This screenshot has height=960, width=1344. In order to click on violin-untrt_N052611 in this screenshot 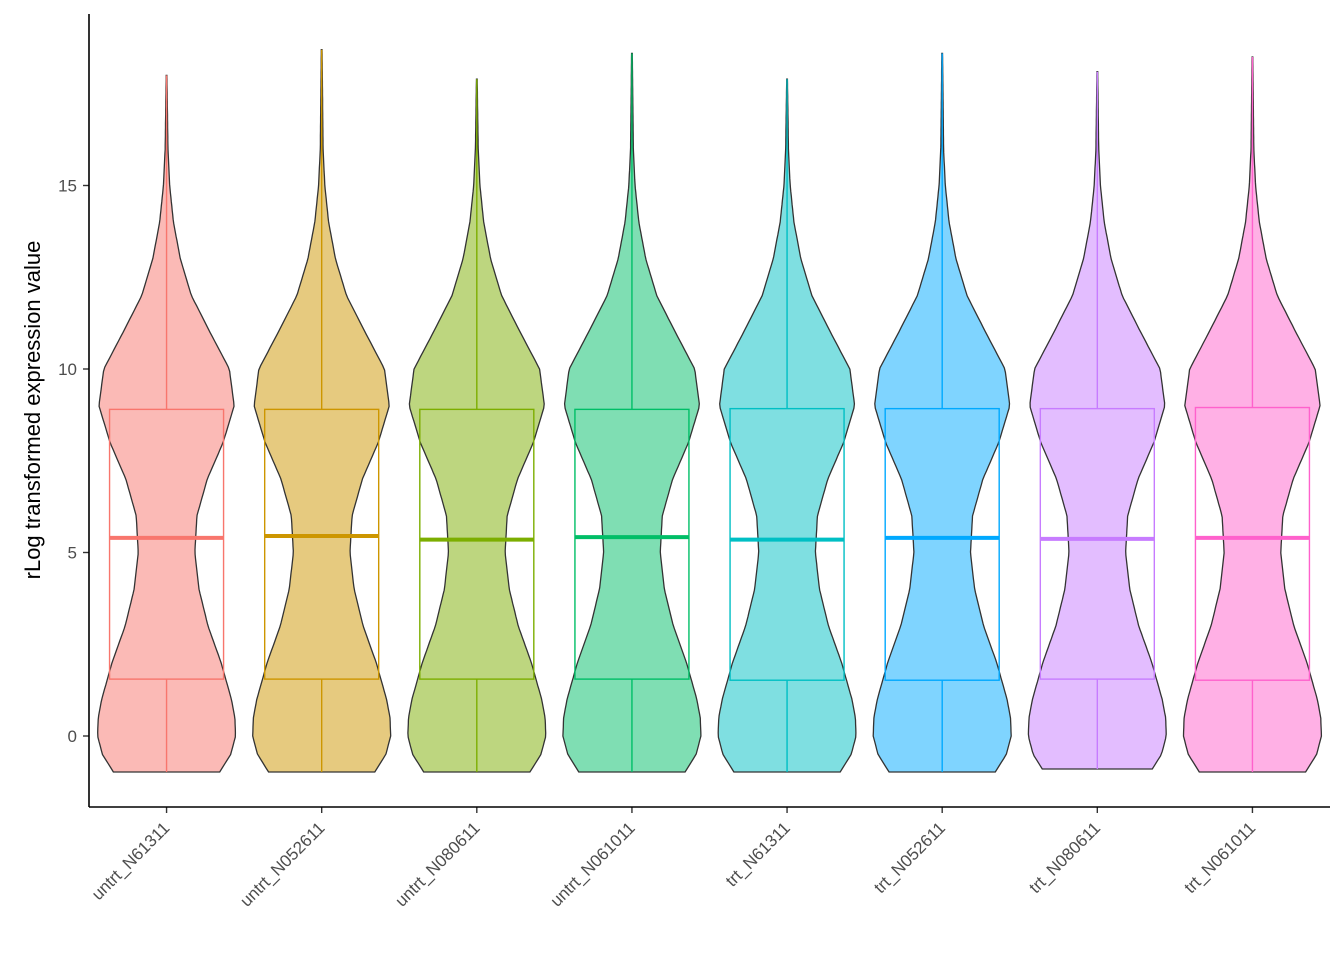, I will do `click(322, 411)`.